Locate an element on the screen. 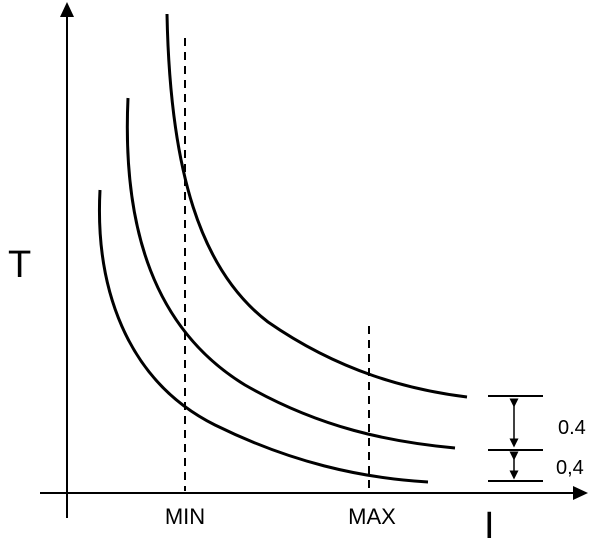  upper-gap-label: 0.4 is located at coordinates (572, 428).